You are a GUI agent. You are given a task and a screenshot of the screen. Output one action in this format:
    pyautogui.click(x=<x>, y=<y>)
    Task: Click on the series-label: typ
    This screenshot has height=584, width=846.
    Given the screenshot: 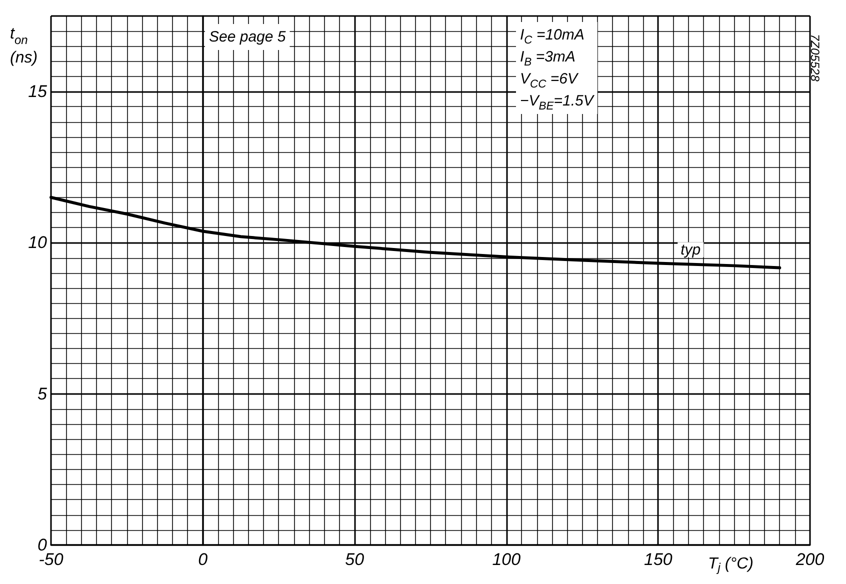 What is the action you would take?
    pyautogui.click(x=690, y=249)
    